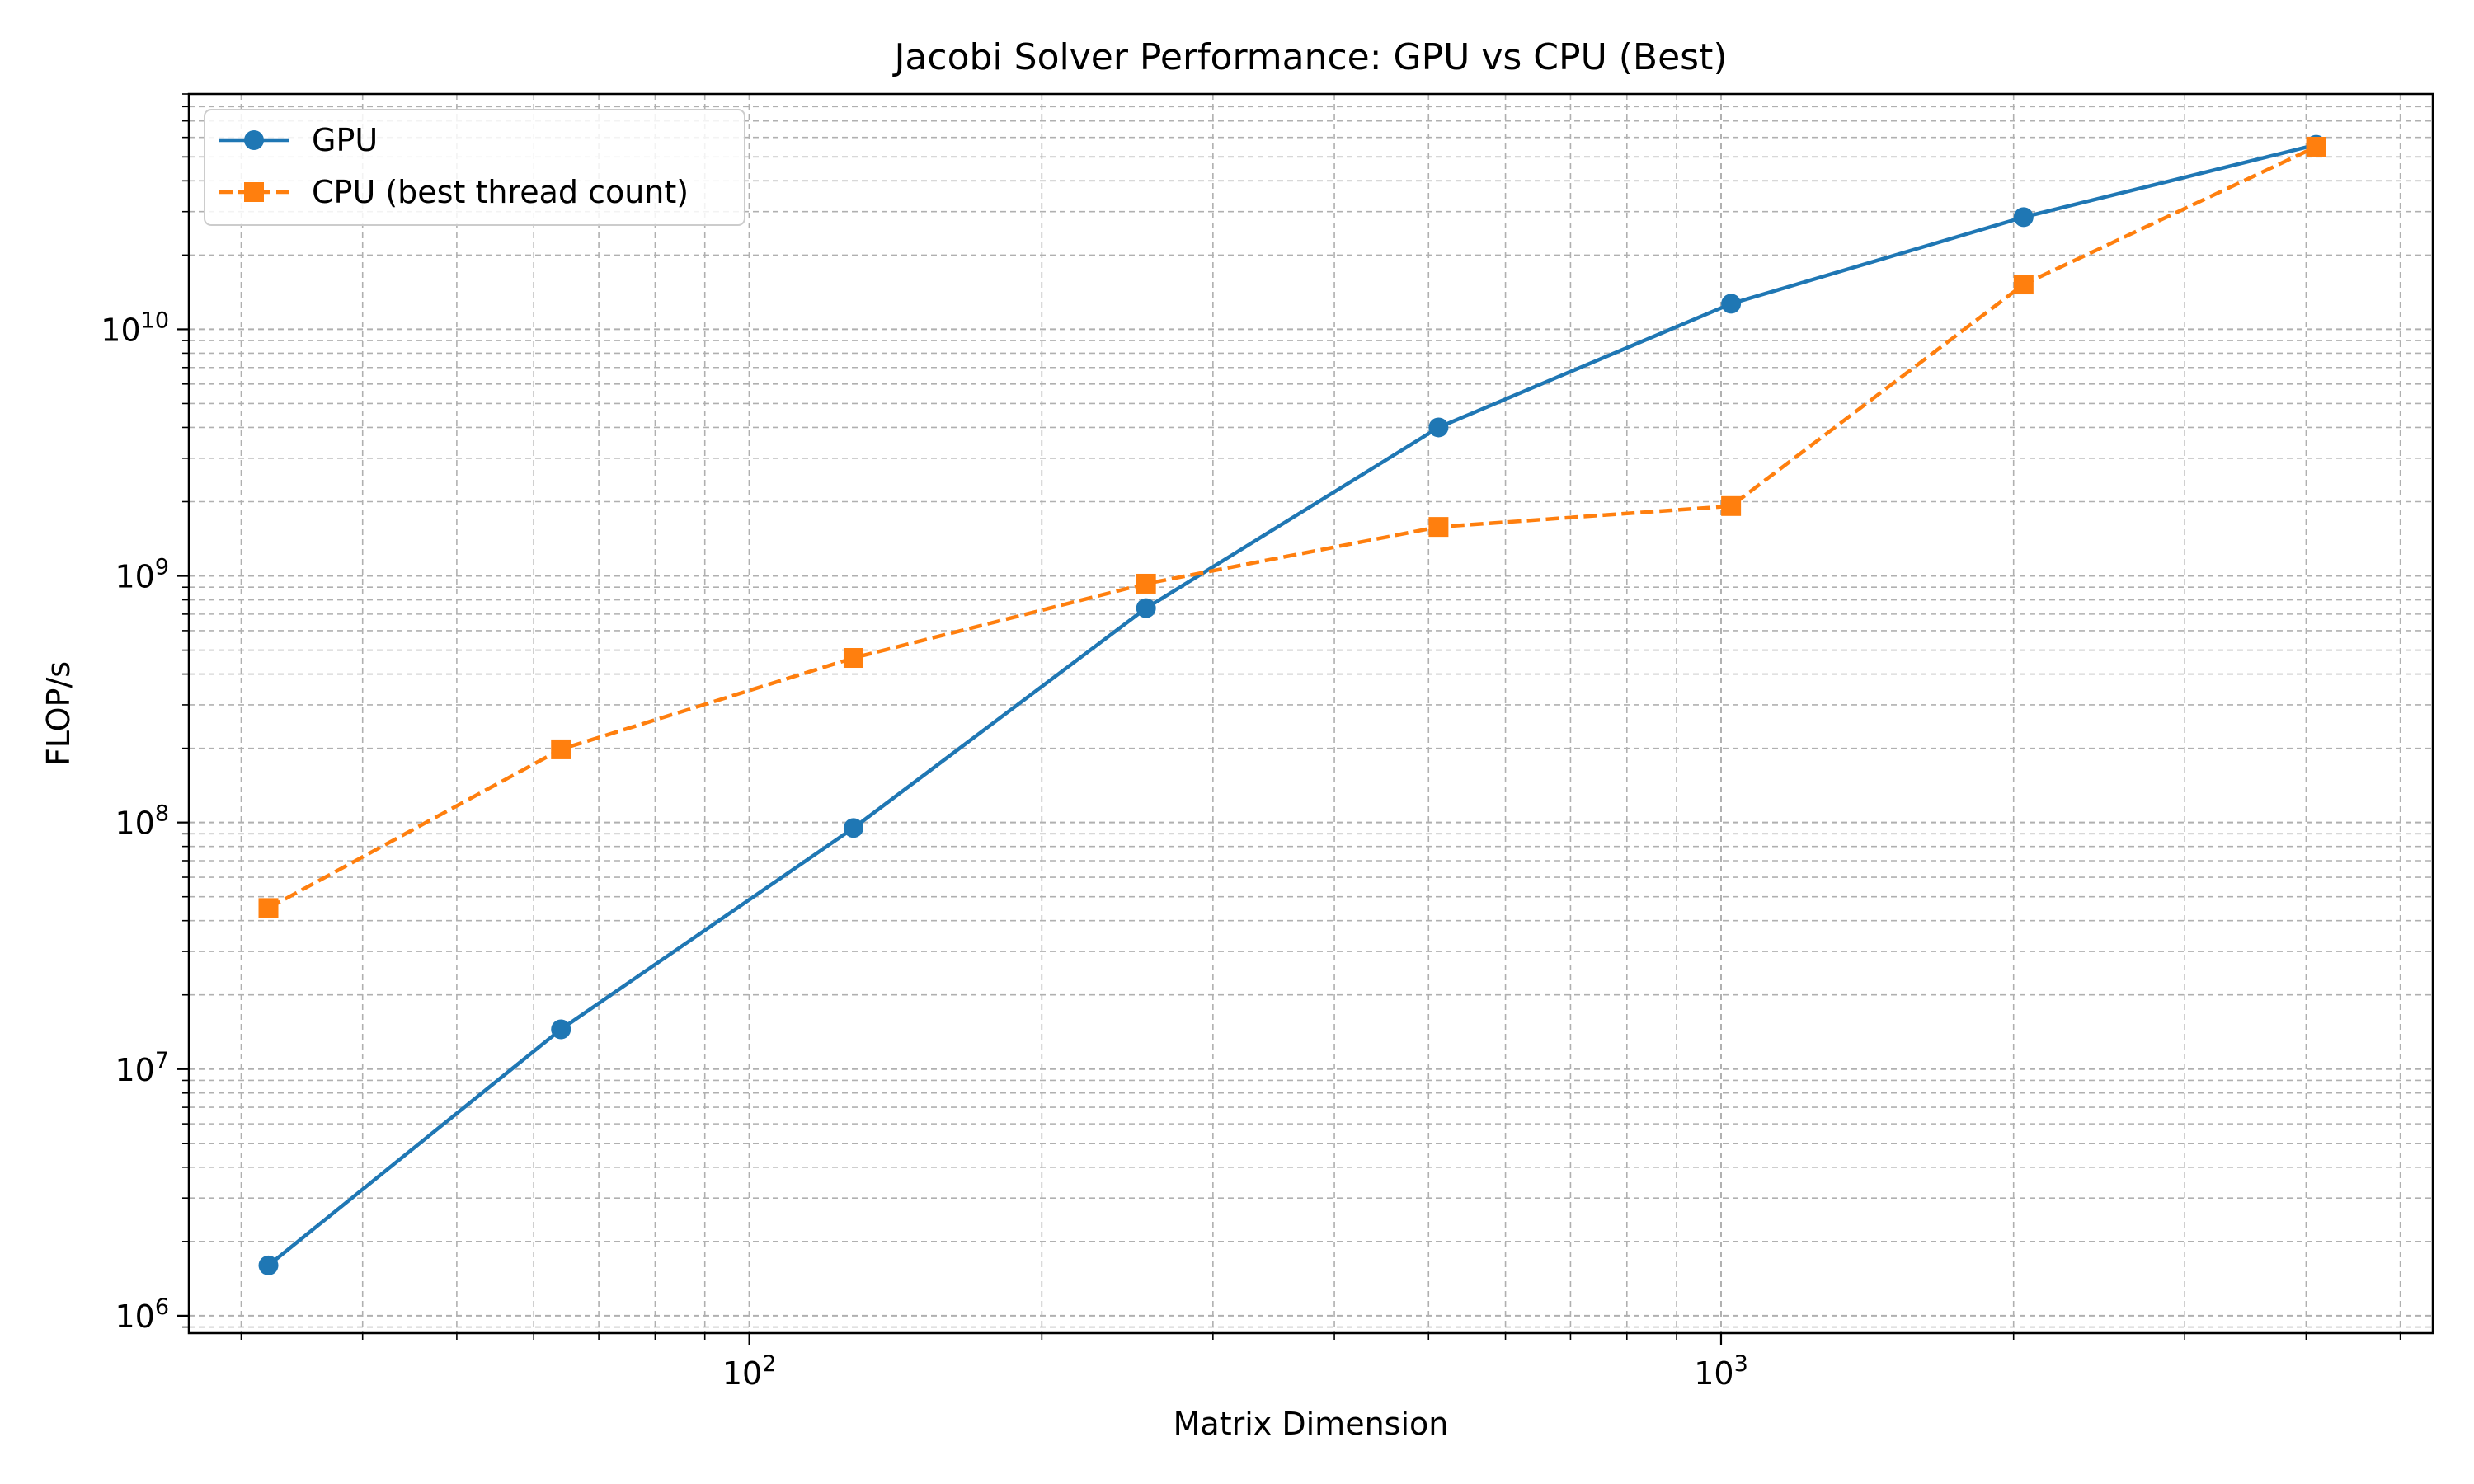 The height and width of the screenshot is (1484, 2474). What do you see at coordinates (345, 140) in the screenshot?
I see `legend-label: GPU` at bounding box center [345, 140].